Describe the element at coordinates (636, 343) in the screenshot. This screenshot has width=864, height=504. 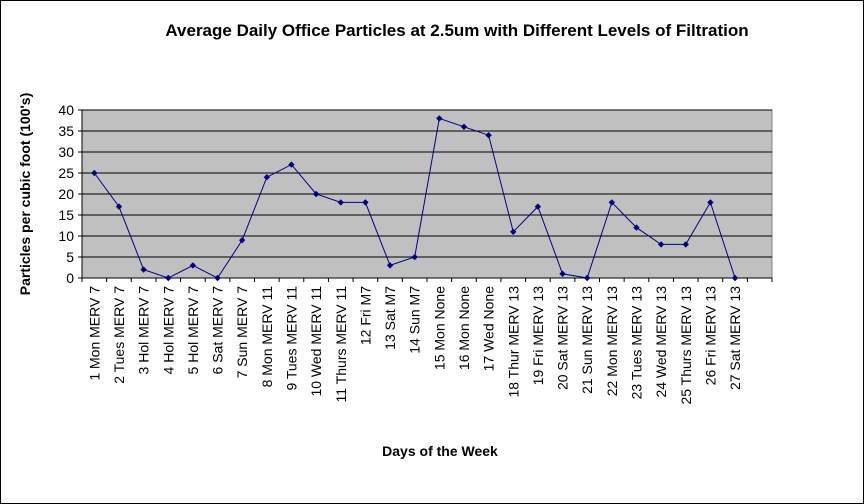
I see `x-tick-label: 23 Tues MERV 13` at that location.